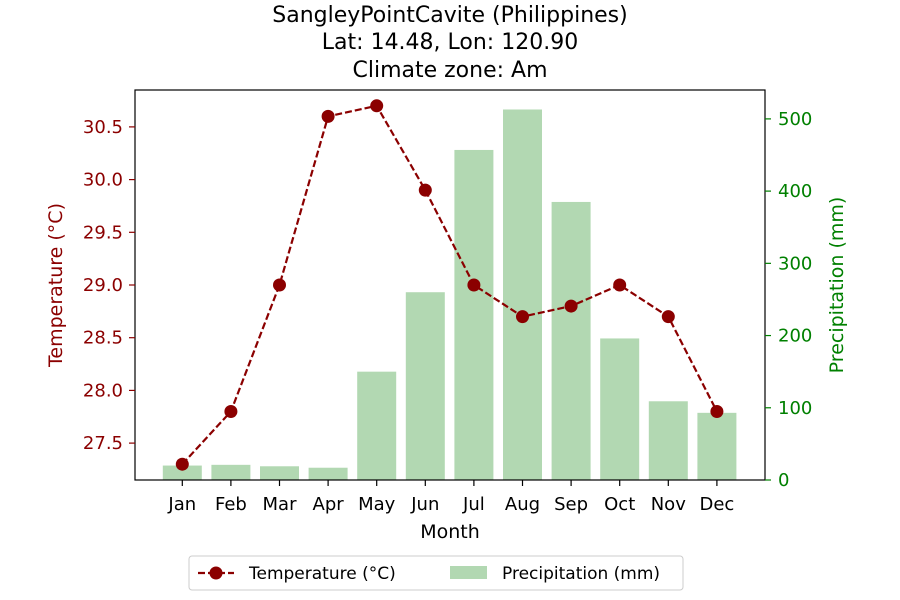  I want to click on right-tick-label: 300, so click(795, 263).